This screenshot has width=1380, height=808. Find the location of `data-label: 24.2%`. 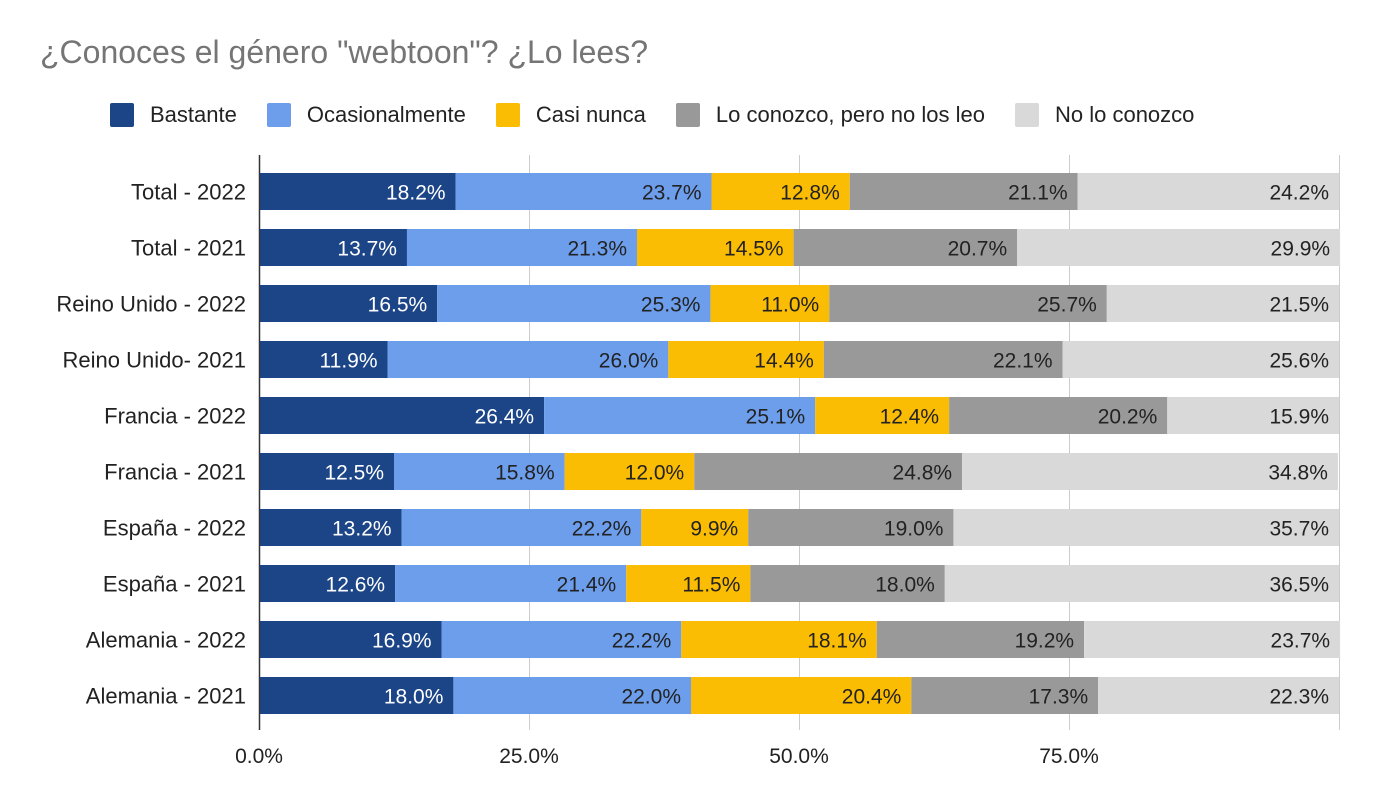

data-label: 24.2% is located at coordinates (1299, 193).